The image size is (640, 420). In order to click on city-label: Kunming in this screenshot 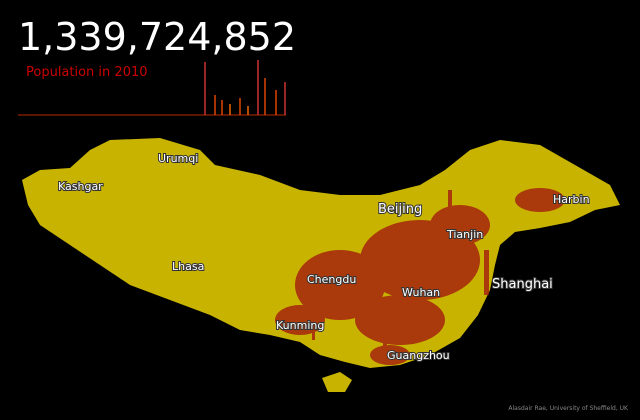, I will do `click(300, 325)`.